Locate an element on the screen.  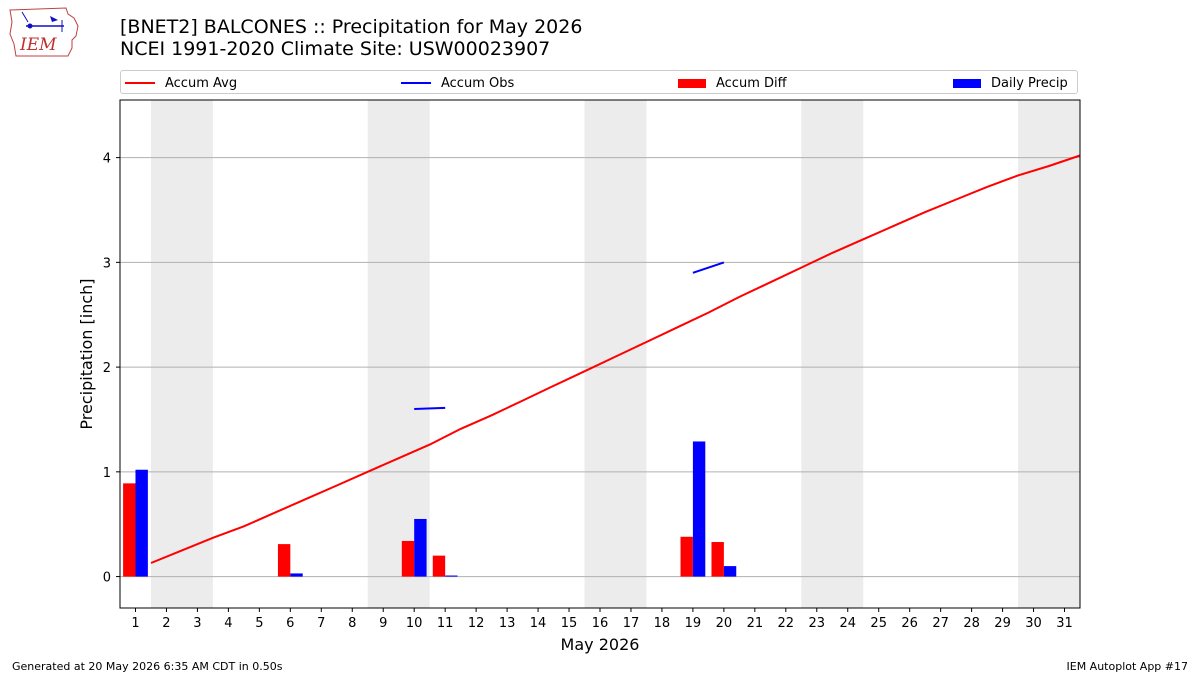
y-tick-label-4: 4 is located at coordinates (107, 159).